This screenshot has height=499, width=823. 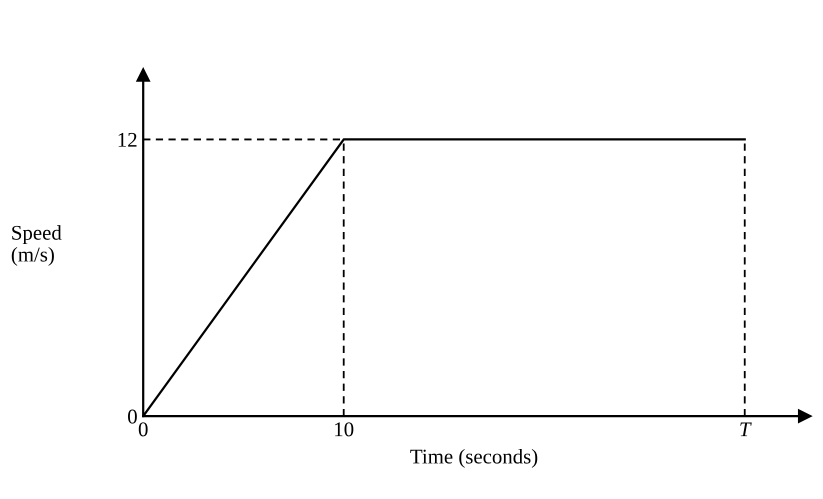 What do you see at coordinates (746, 429) in the screenshot?
I see `x-tick-label: T` at bounding box center [746, 429].